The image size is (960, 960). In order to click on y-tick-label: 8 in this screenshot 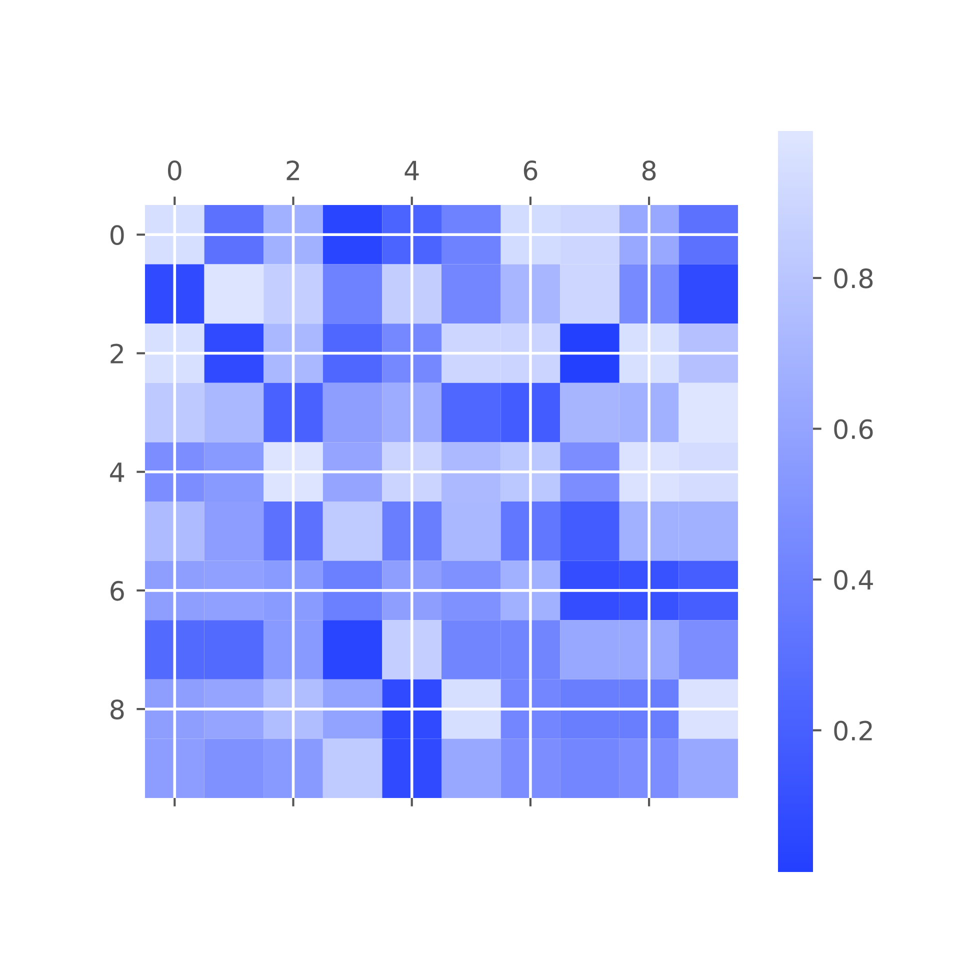, I will do `click(117, 709)`.